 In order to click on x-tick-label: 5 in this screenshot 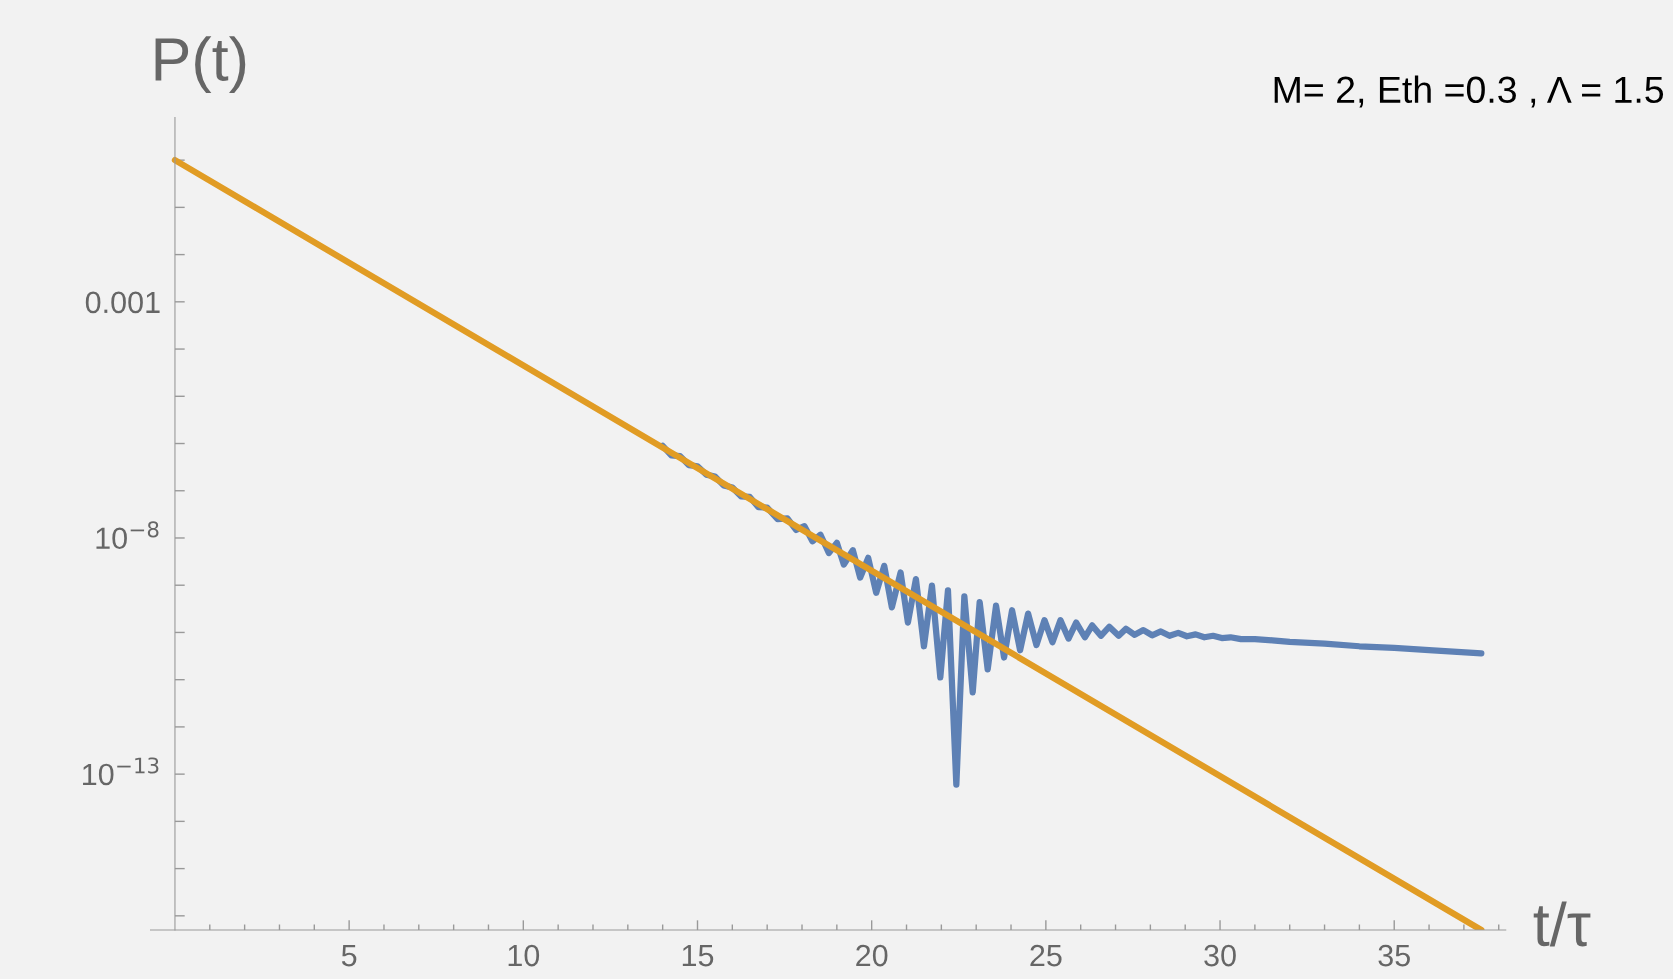, I will do `click(349, 956)`.